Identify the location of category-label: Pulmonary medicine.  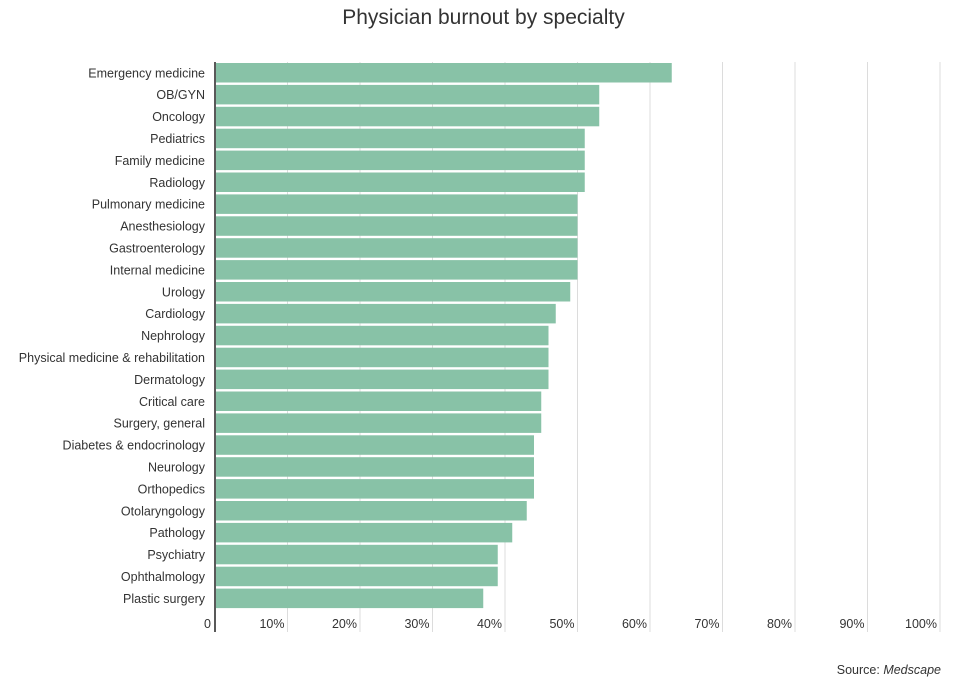
(148, 205).